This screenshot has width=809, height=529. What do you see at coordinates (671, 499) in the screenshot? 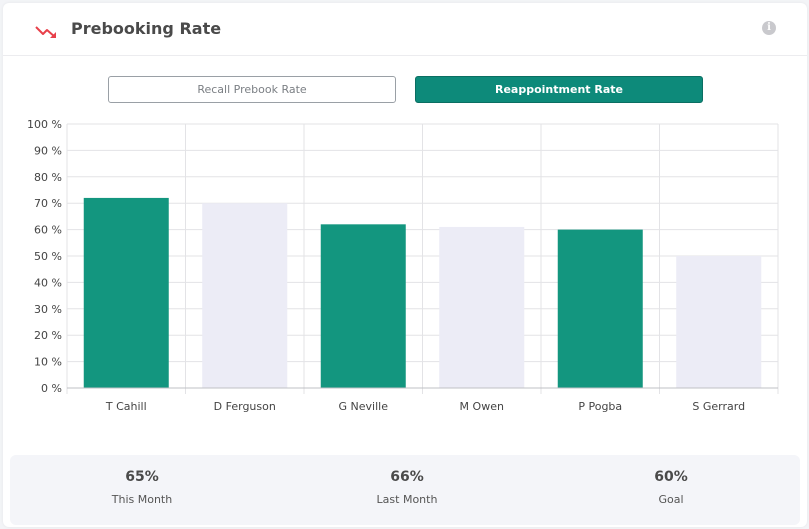
I see `stat-label: Goal` at bounding box center [671, 499].